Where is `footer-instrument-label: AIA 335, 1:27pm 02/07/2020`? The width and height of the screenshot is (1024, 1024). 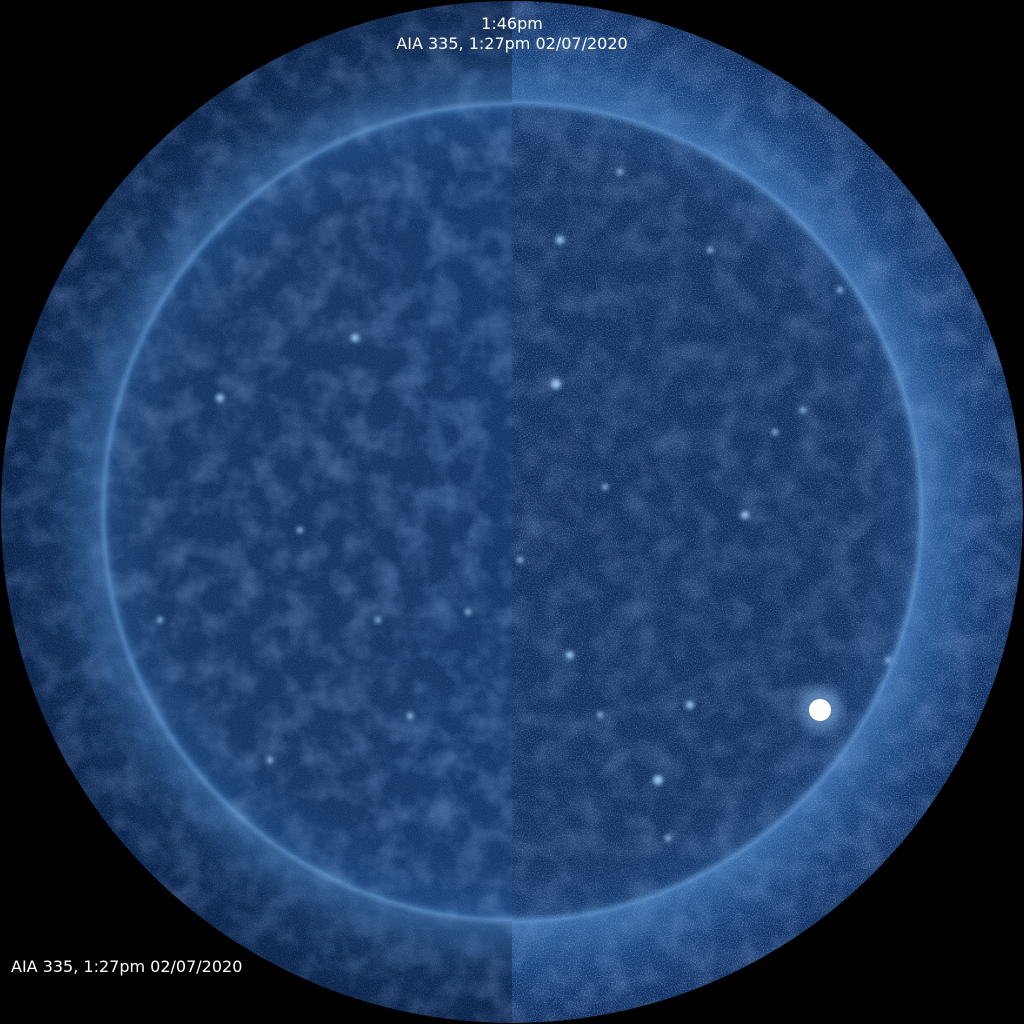 footer-instrument-label: AIA 335, 1:27pm 02/07/2020 is located at coordinates (127, 966).